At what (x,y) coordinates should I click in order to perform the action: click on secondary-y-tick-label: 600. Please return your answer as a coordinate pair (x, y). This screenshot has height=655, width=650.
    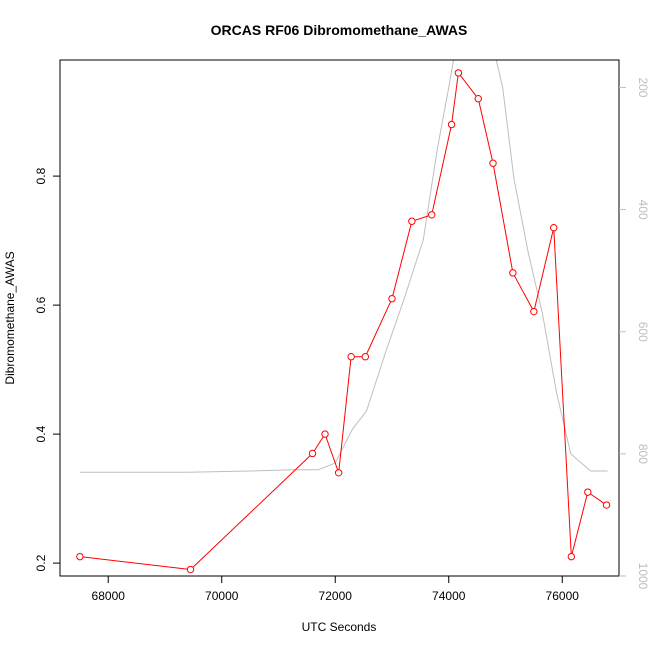
    Looking at the image, I should click on (643, 332).